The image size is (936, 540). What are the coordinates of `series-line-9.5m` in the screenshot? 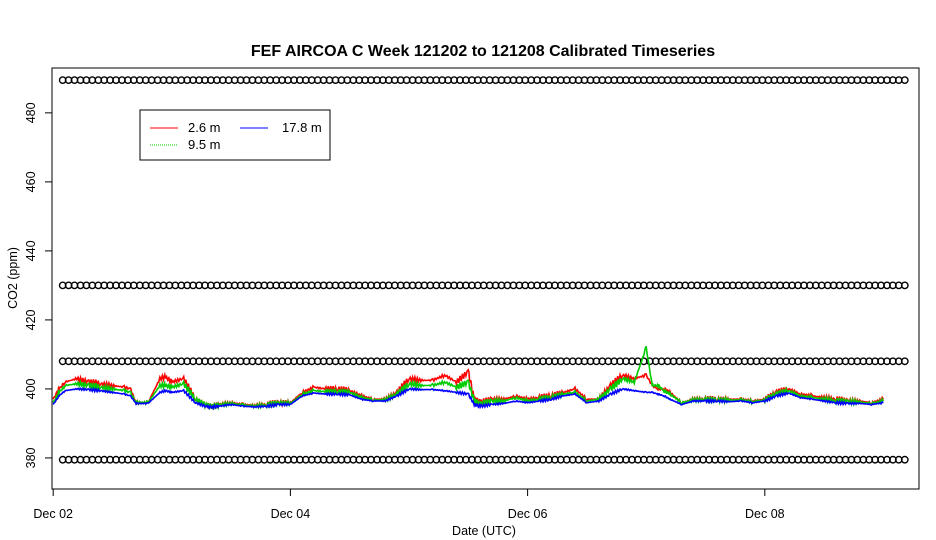 It's located at (468, 378).